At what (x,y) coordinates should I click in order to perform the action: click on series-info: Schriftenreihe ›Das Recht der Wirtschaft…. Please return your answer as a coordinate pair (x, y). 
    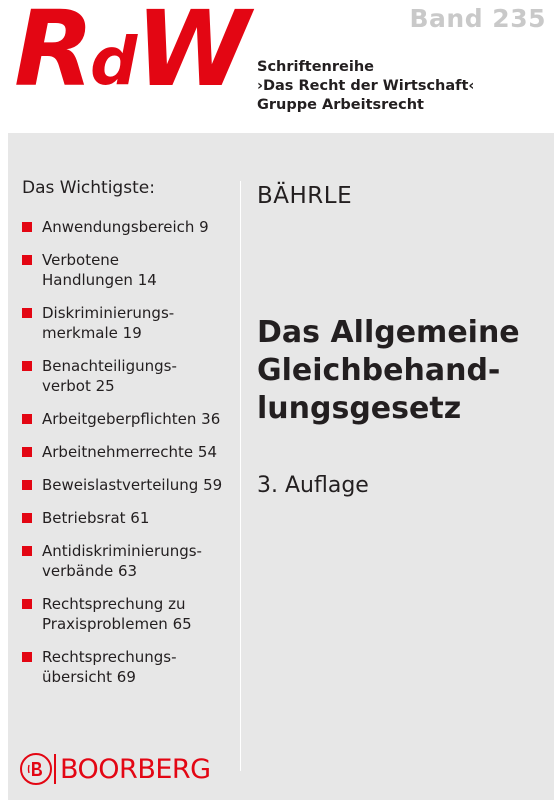
    Looking at the image, I should click on (365, 86).